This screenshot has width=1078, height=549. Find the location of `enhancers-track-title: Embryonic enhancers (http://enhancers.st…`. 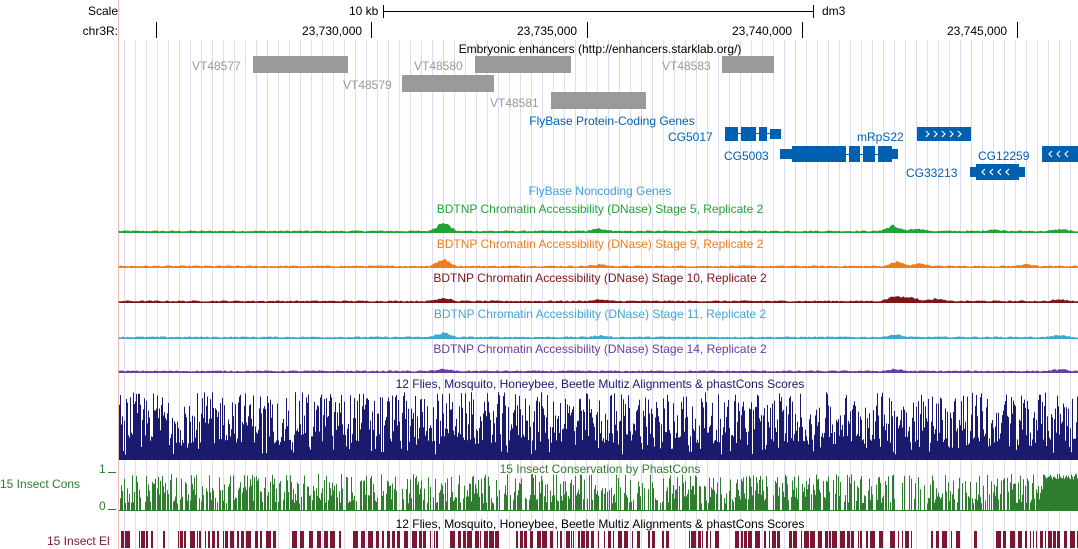

enhancers-track-title: Embryonic enhancers (http://enhancers.st… is located at coordinates (600, 49).